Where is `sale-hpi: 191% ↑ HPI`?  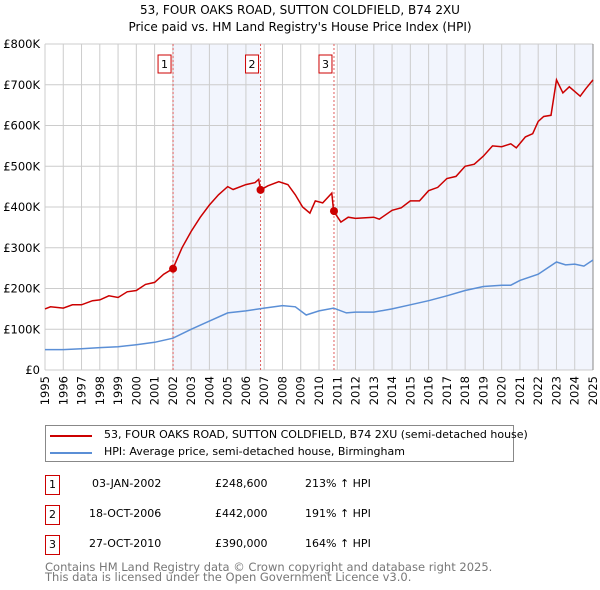
sale-hpi: 191% ↑ HPI is located at coordinates (338, 513).